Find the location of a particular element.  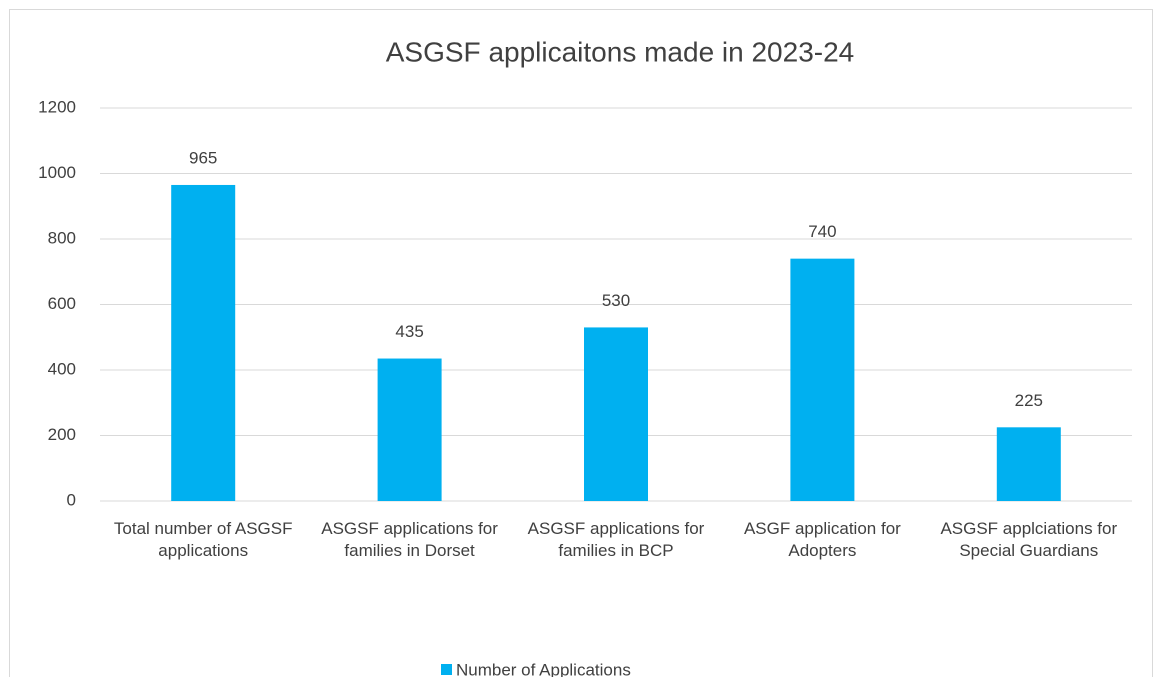

x-tick-label: Total number of ASGSF applications is located at coordinates (203, 539).